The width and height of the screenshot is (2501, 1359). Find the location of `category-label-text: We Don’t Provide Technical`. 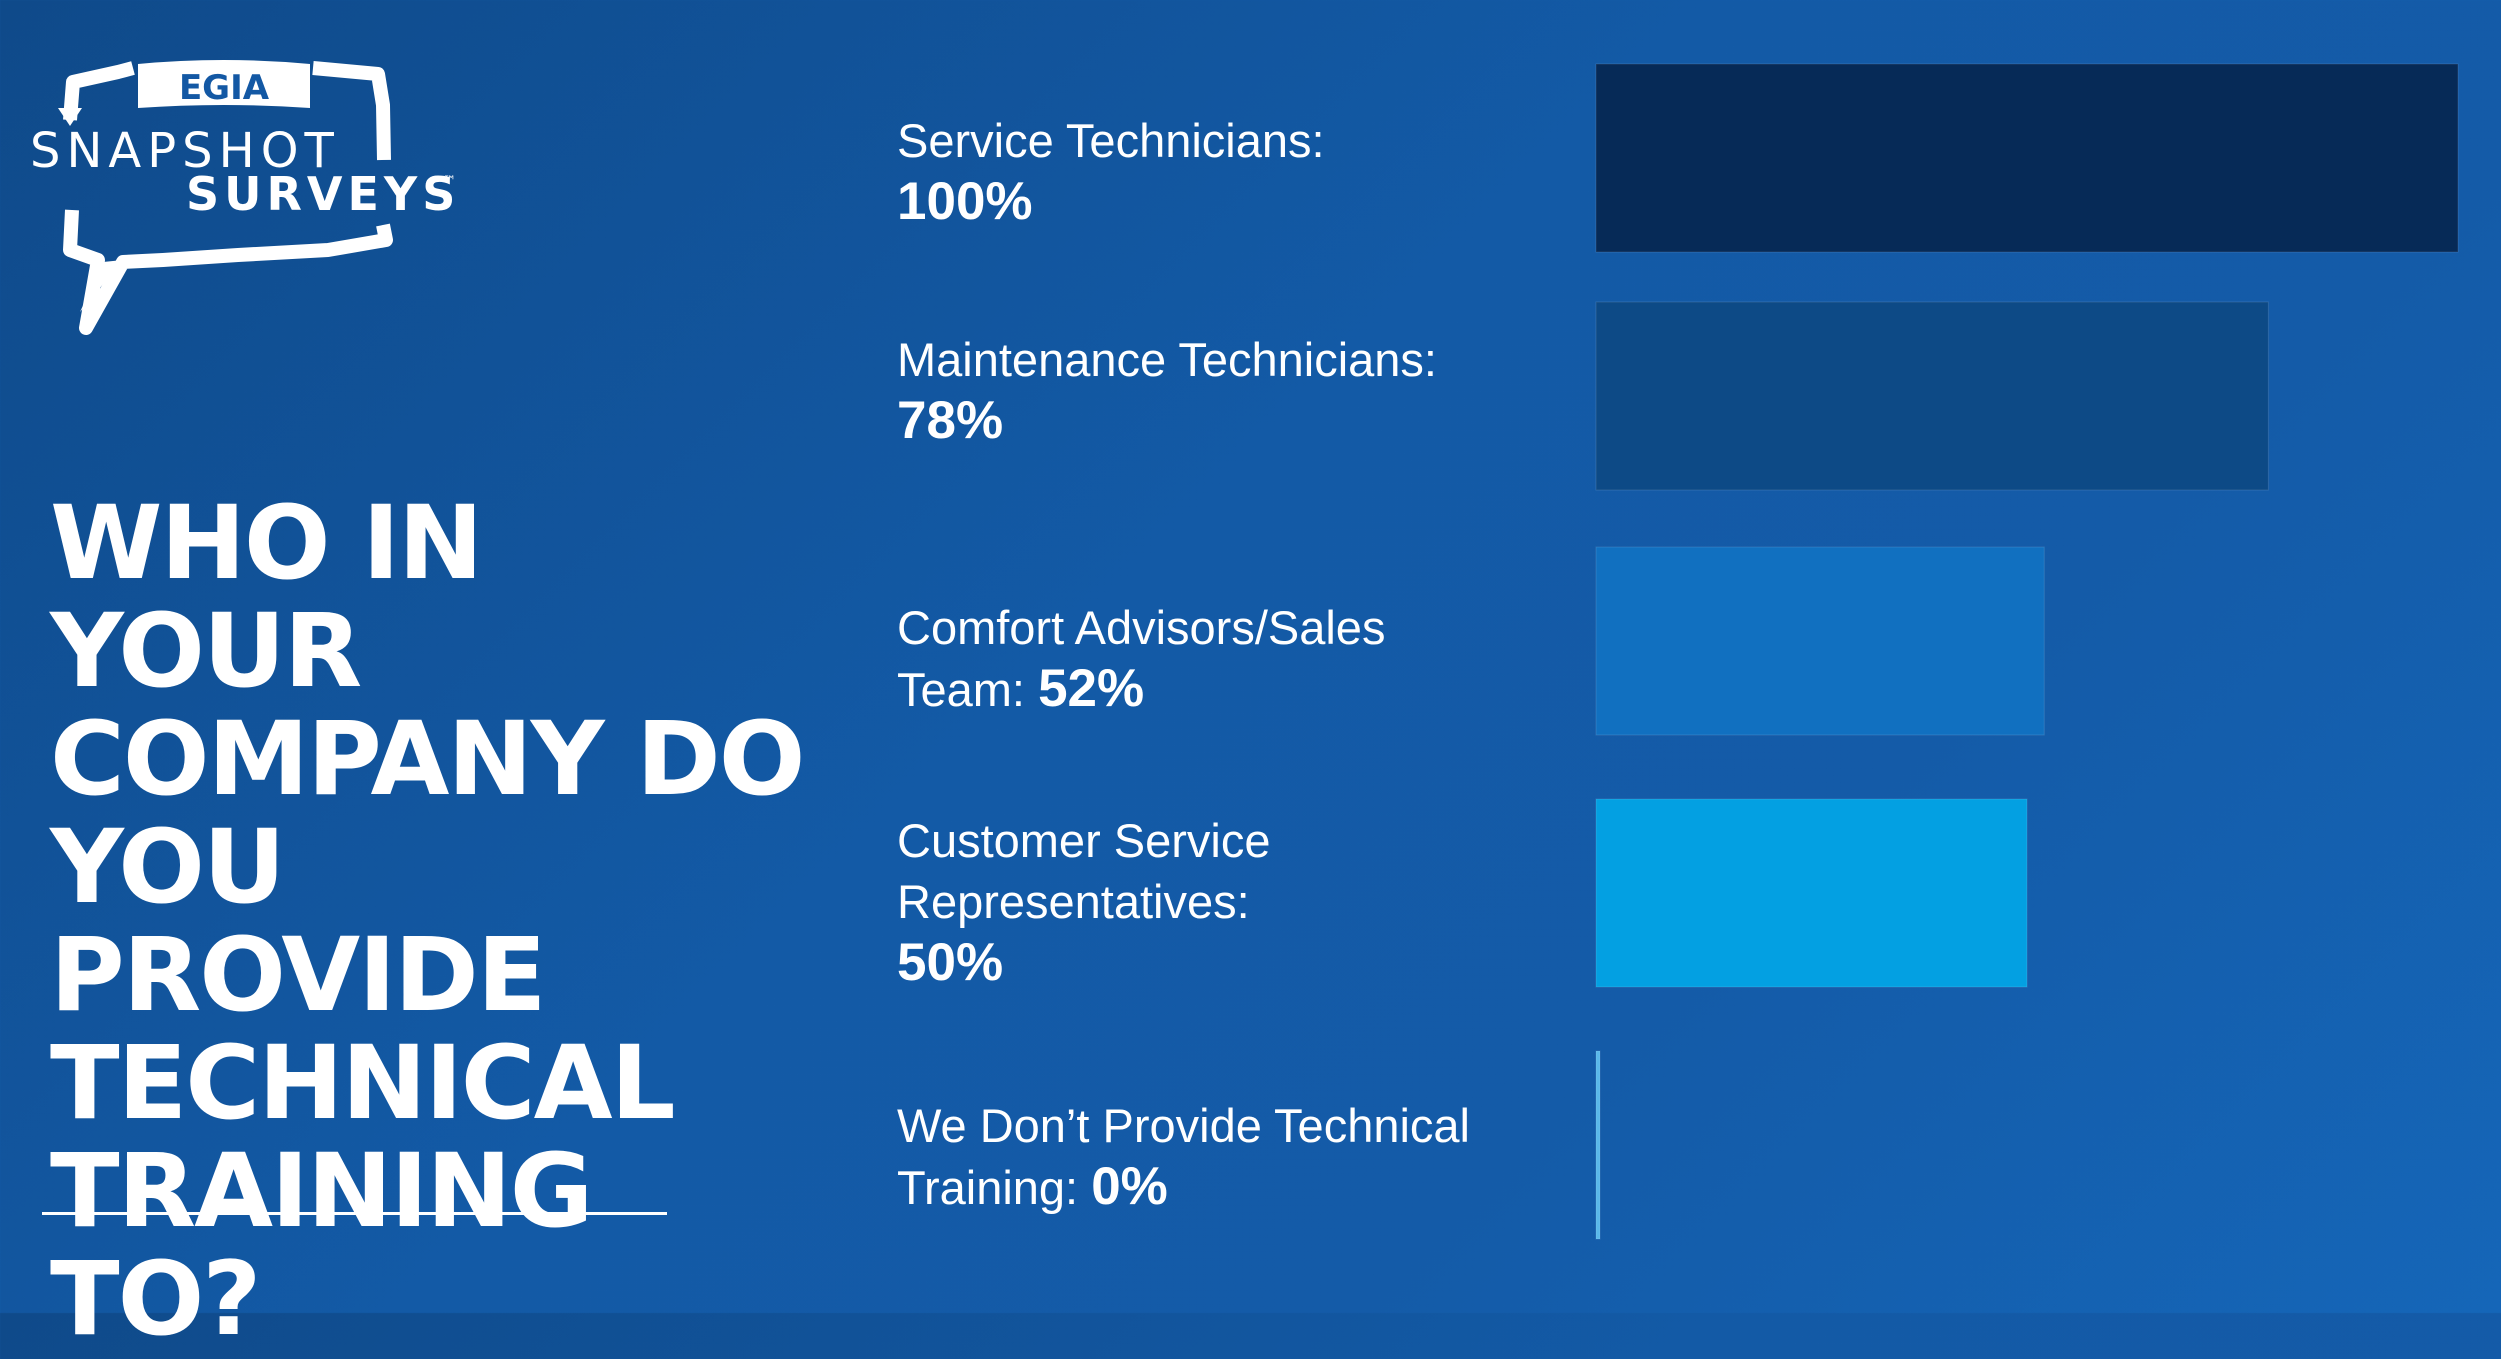

category-label-text: We Don’t Provide Technical is located at coordinates (1183, 1125).